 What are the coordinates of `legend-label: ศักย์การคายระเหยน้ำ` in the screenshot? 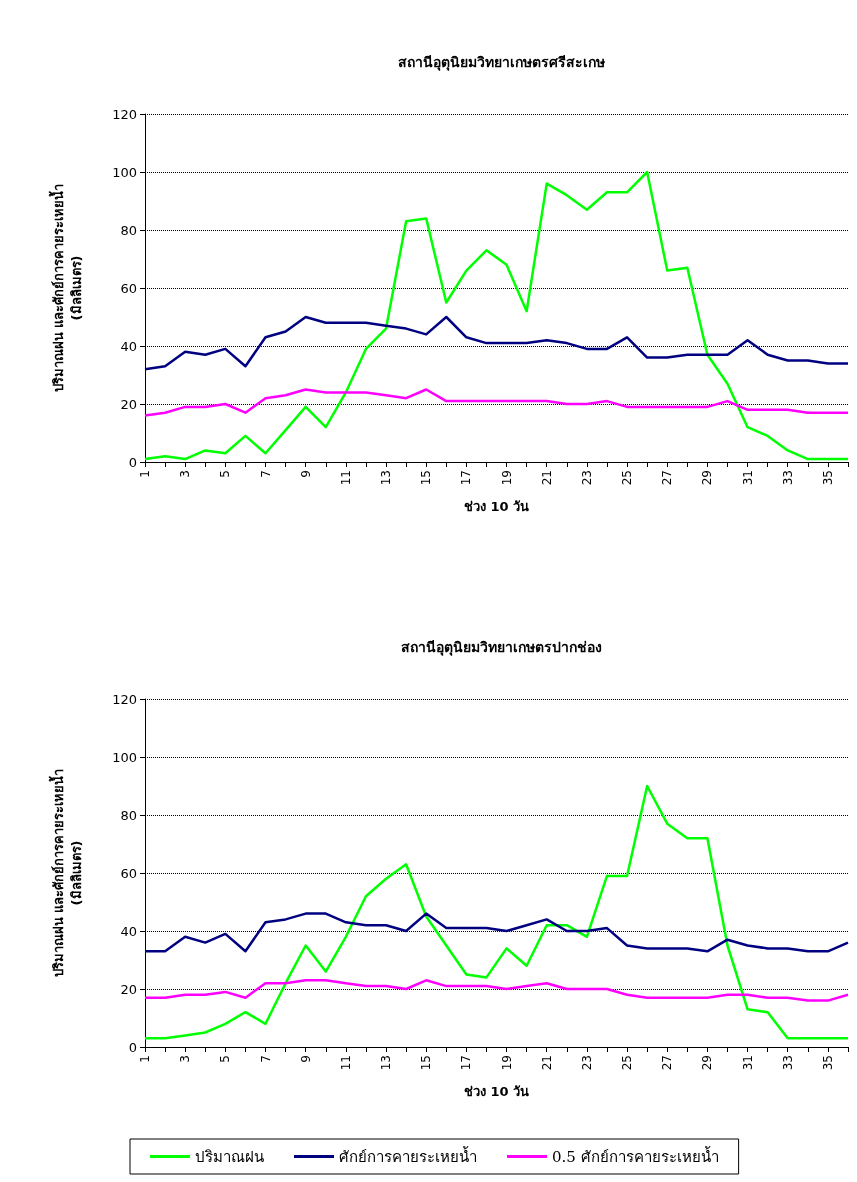 It's located at (408, 1155).